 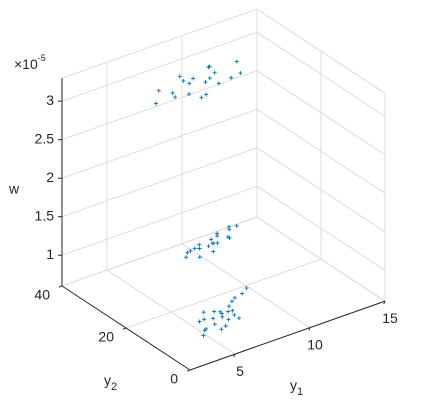 What do you see at coordinates (293, 385) in the screenshot?
I see `x-label-base: y` at bounding box center [293, 385].